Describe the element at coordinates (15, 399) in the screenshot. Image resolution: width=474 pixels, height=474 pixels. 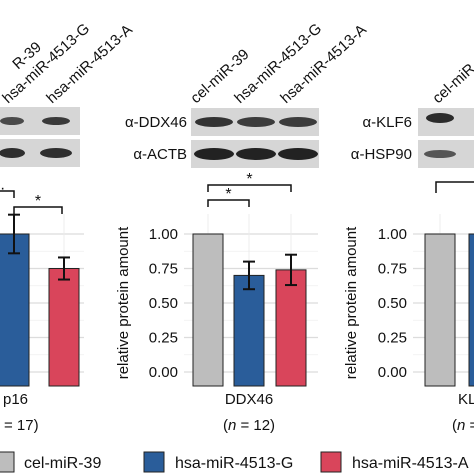
I see `axis-label-left-partial: p16` at that location.